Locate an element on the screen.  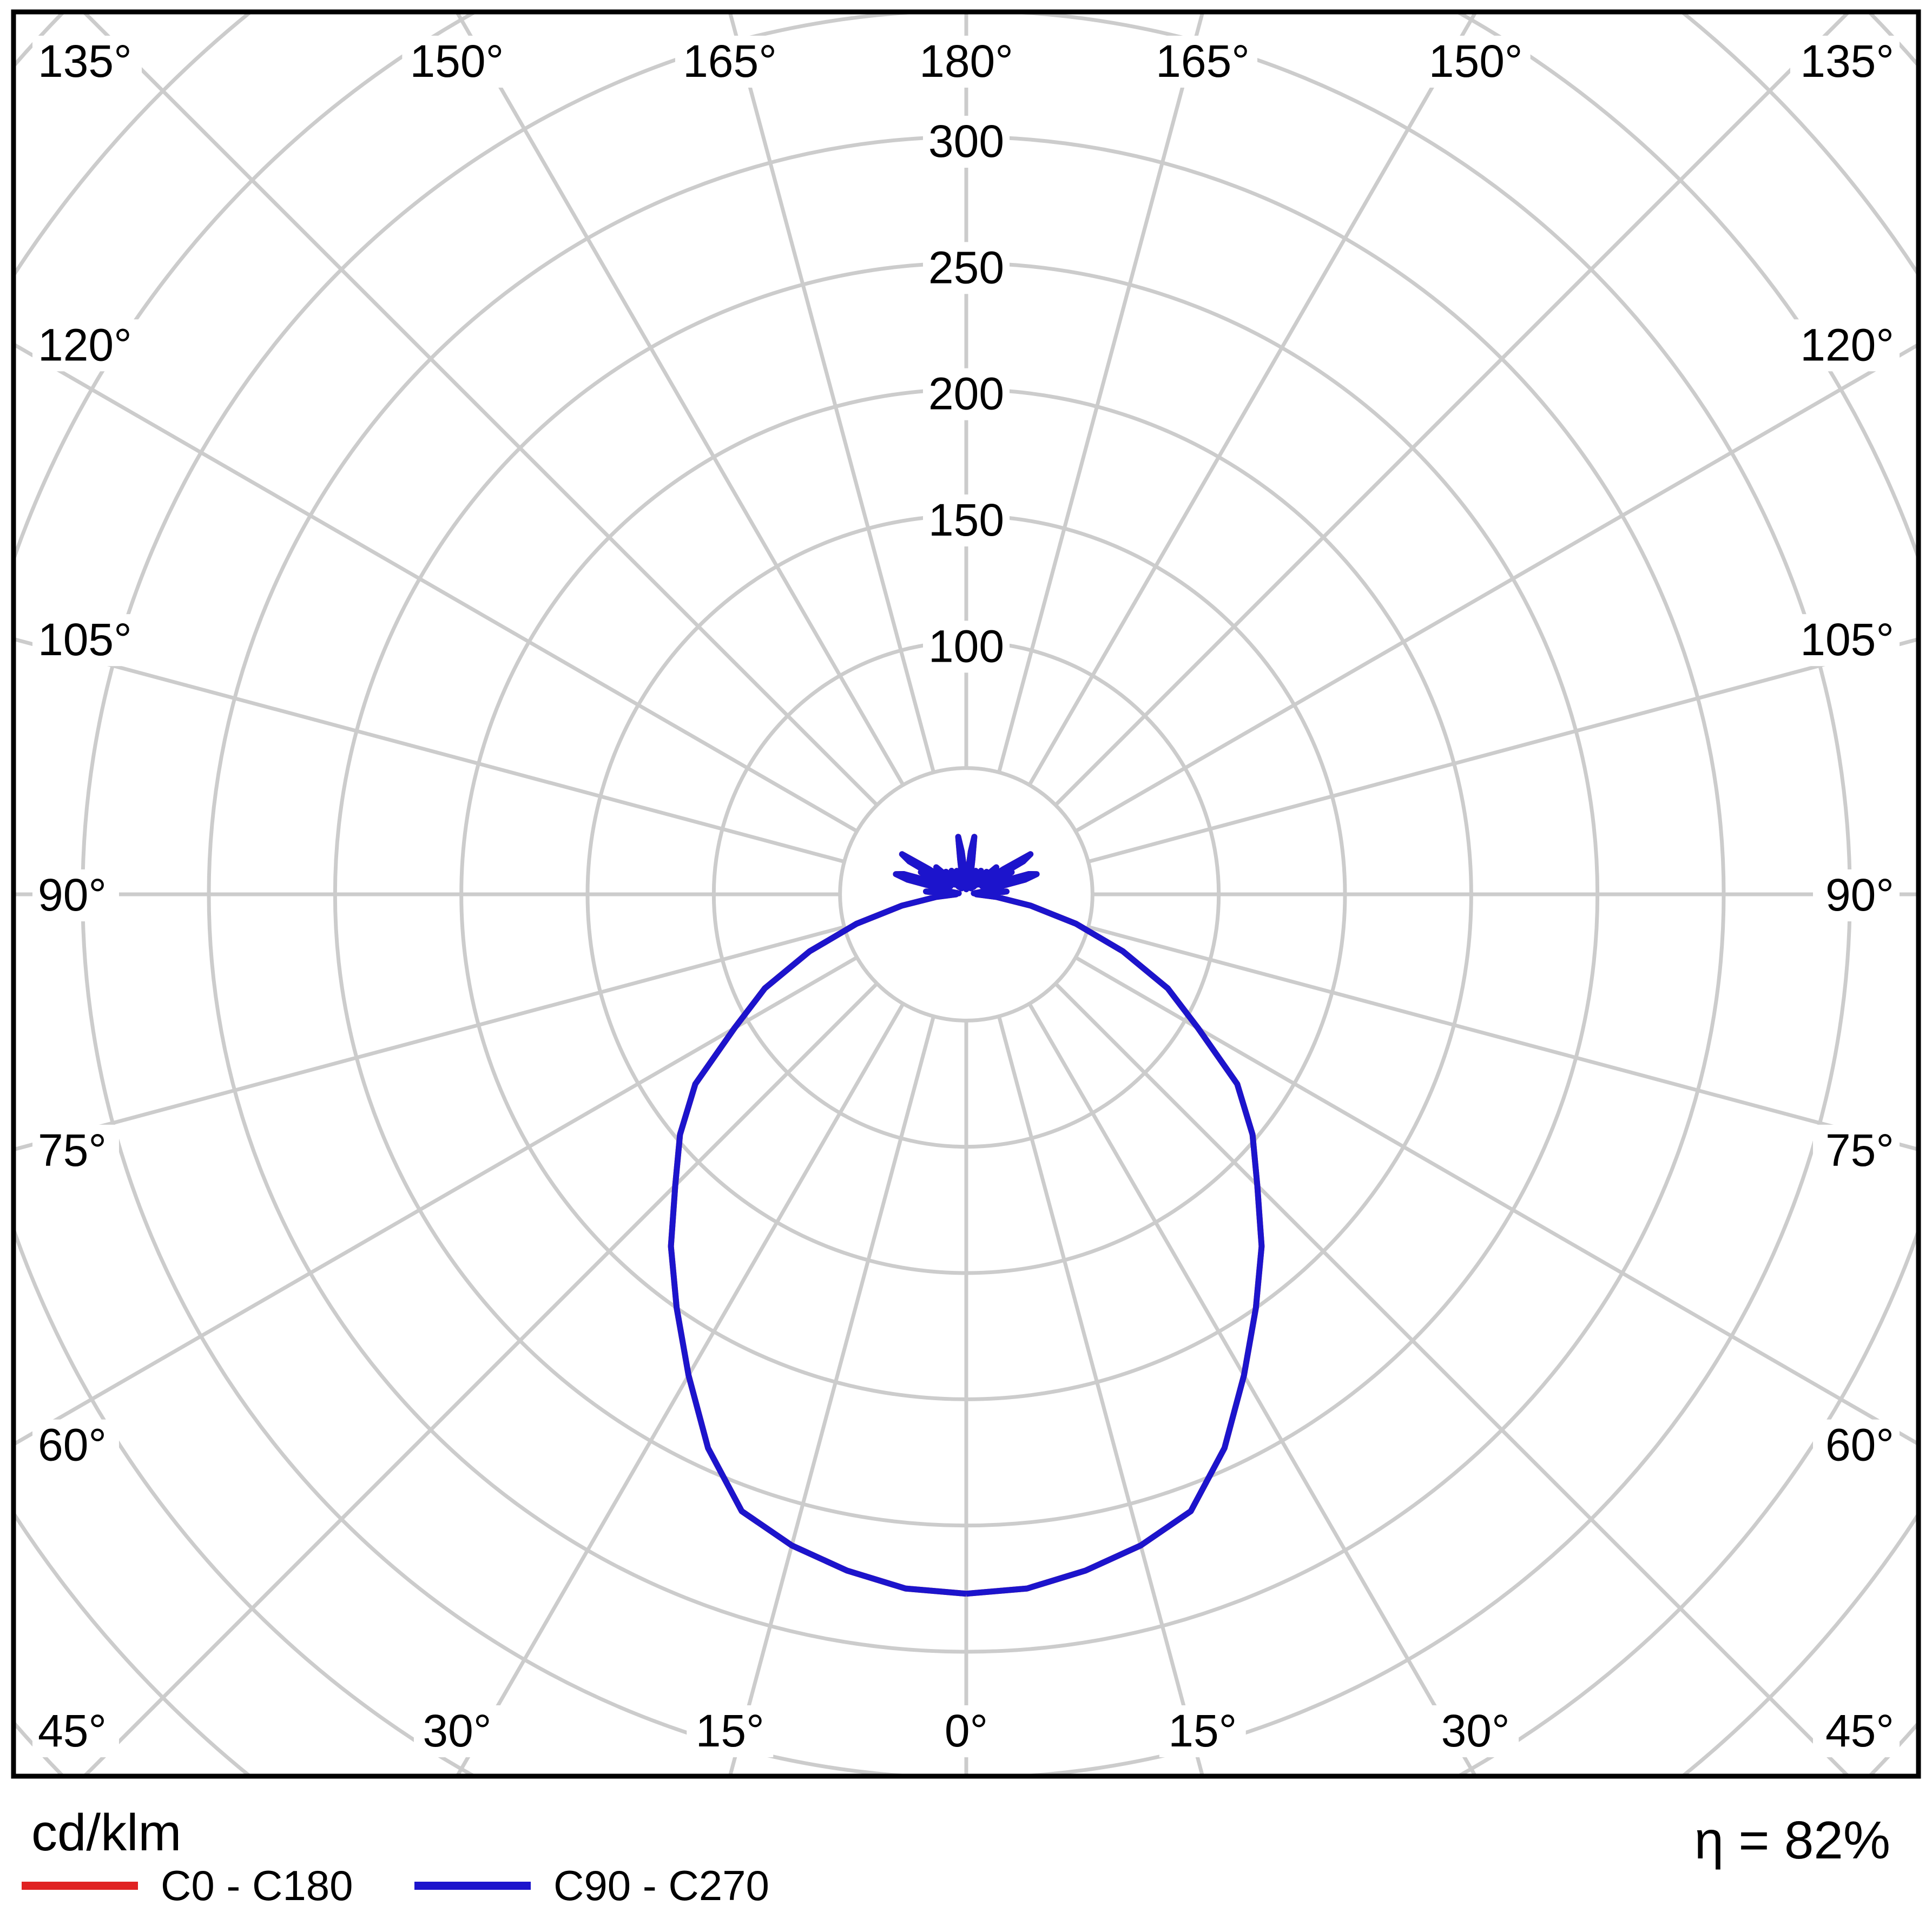
radial-tick-label: 300 is located at coordinates (966, 141).